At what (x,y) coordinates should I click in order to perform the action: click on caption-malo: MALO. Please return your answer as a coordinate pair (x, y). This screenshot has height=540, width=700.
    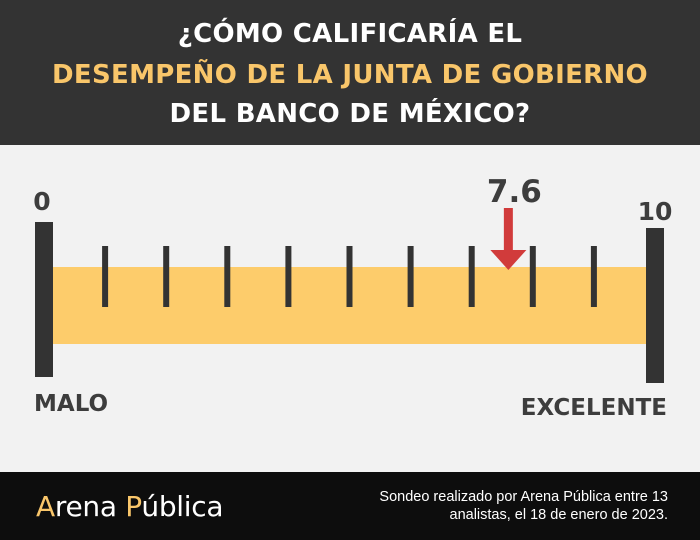
    Looking at the image, I should click on (71, 404).